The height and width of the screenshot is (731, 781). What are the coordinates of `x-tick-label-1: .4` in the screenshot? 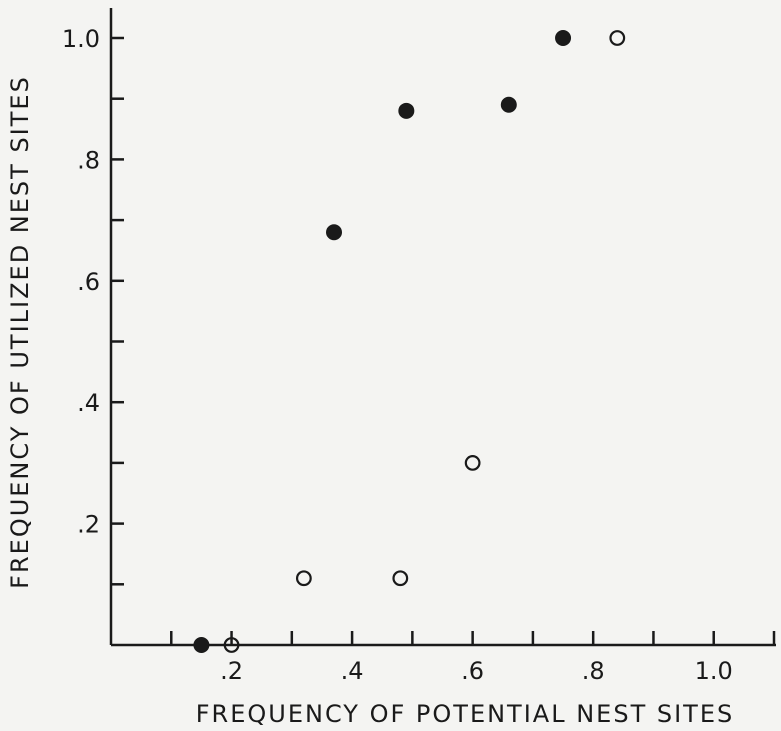 It's located at (352, 671).